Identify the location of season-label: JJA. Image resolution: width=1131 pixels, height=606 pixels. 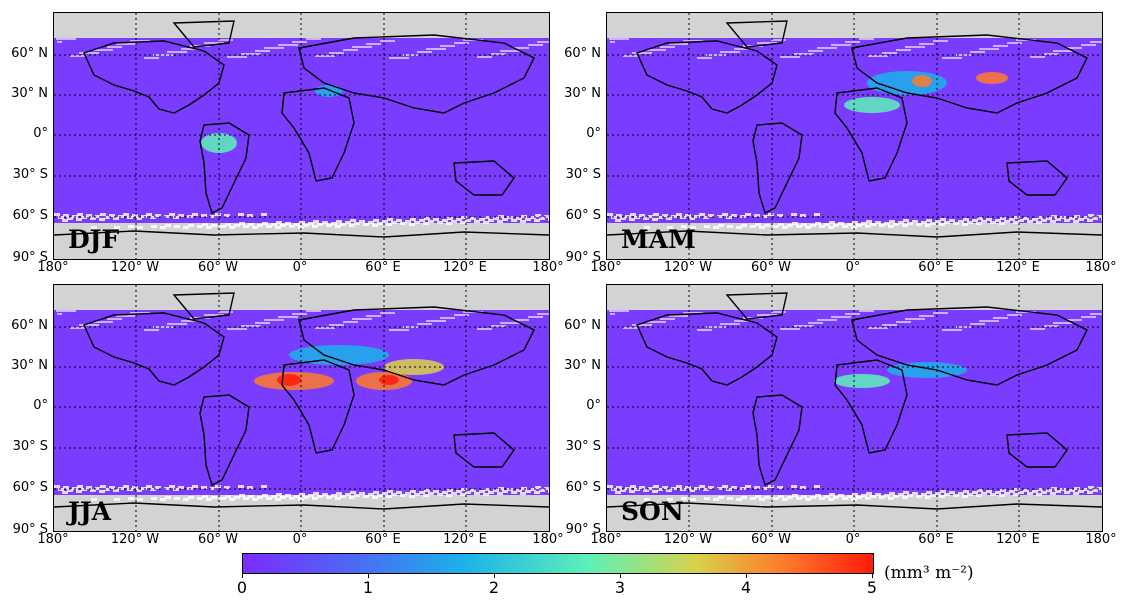
(90, 511).